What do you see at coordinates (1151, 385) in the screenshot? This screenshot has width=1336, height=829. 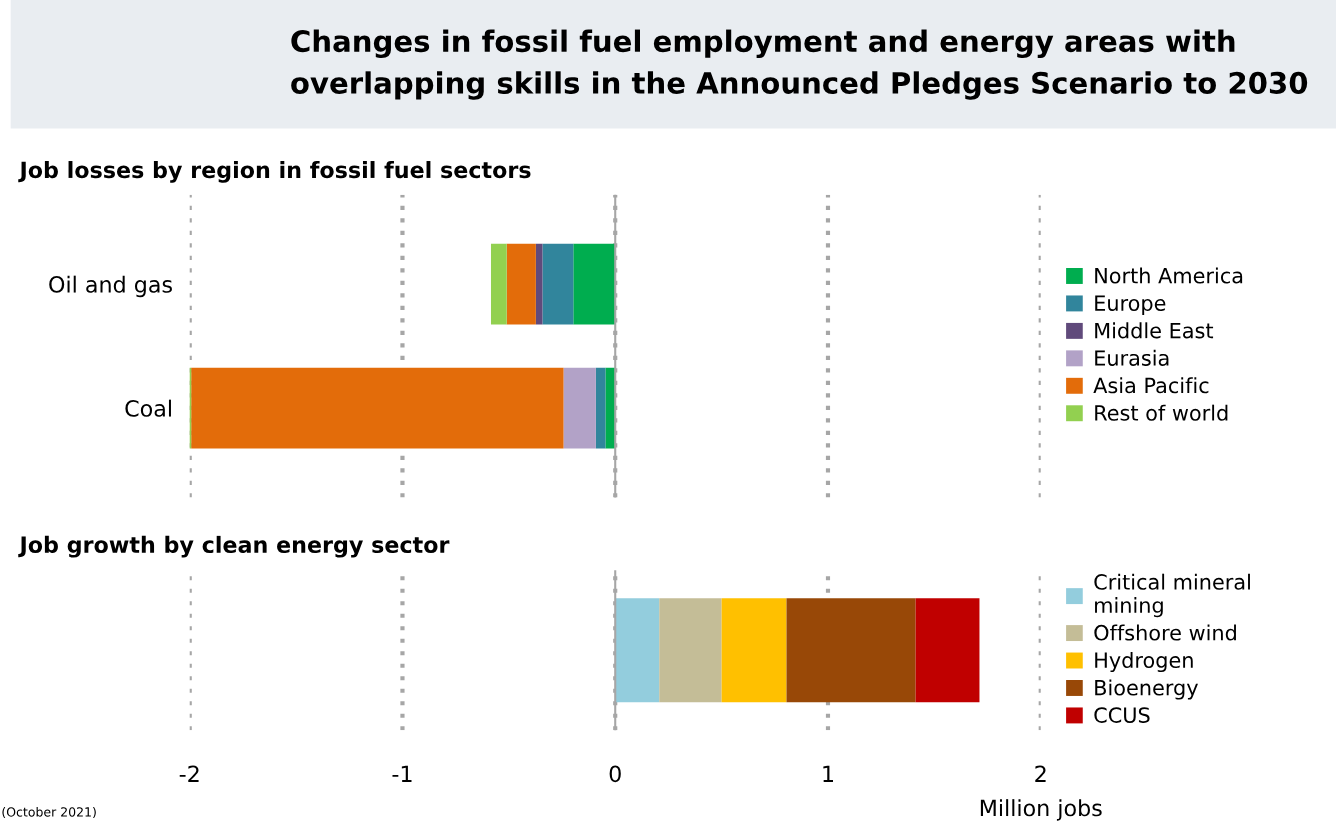 I see `legend-label: Asia Pacific` at bounding box center [1151, 385].